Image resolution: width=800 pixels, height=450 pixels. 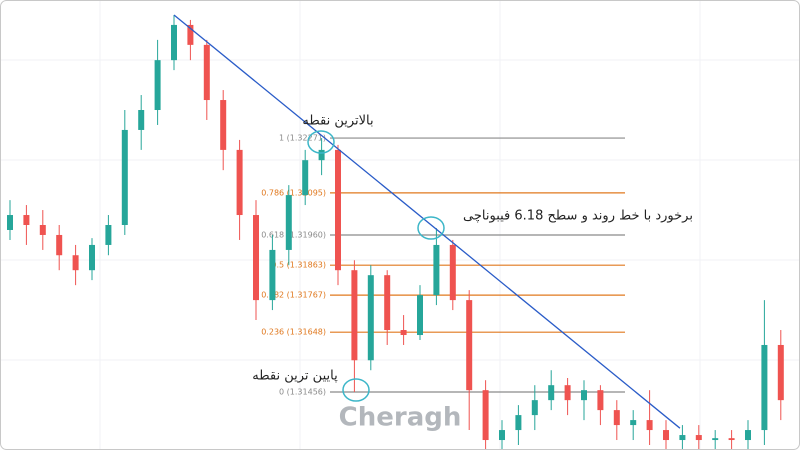 What do you see at coordinates (298, 265) in the screenshot?
I see `fib-label: 0.5 (1.31863)` at bounding box center [298, 265].